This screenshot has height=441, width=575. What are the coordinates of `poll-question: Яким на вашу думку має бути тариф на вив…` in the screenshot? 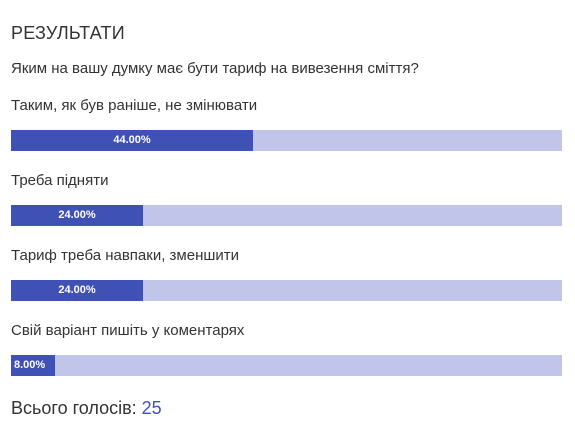 It's located at (215, 68).